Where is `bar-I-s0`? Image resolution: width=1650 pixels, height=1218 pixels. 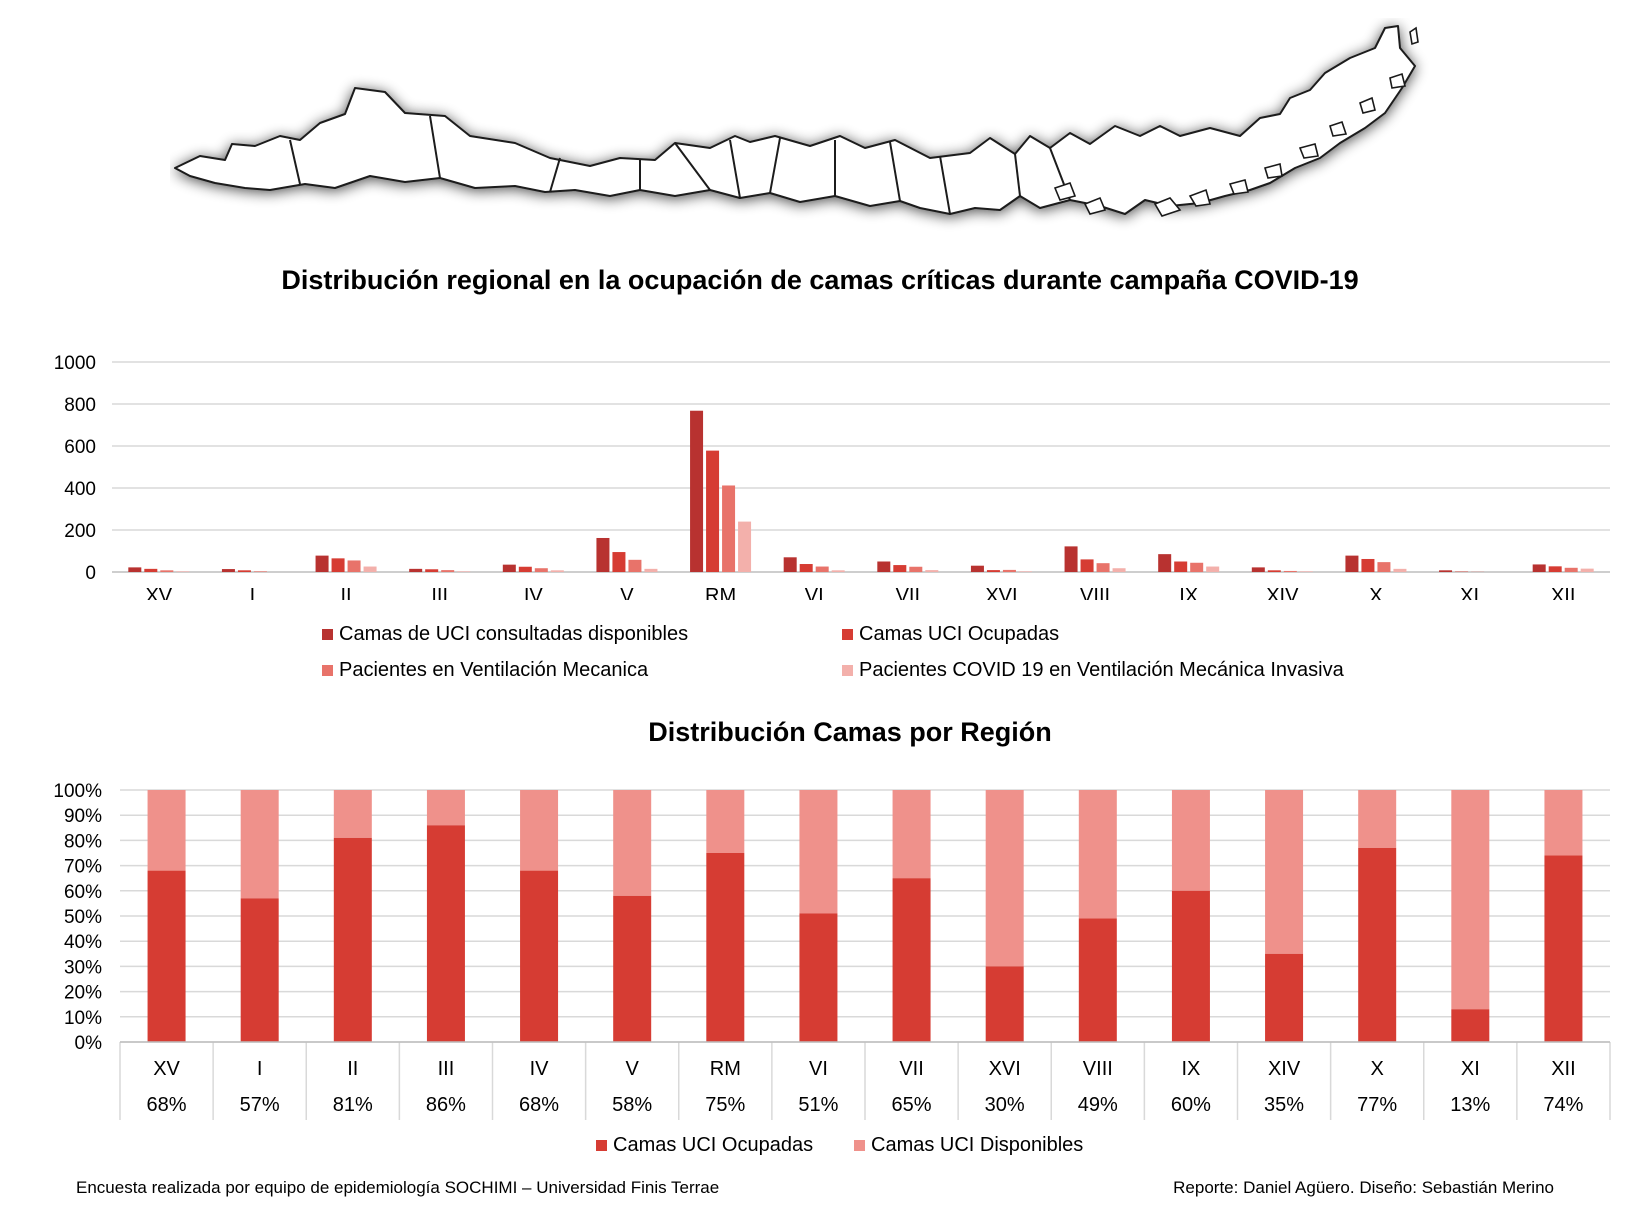
bar-I-s0 is located at coordinates (228, 570).